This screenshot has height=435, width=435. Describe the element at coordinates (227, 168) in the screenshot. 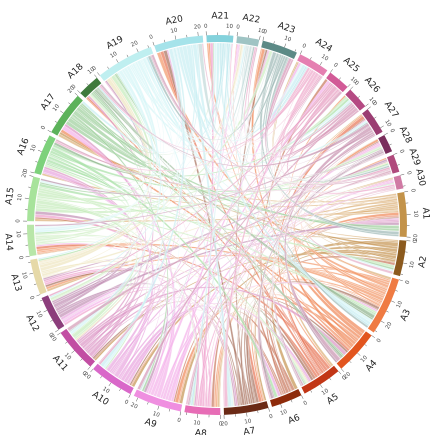

I see `ribbon-a1-a17` at that location.